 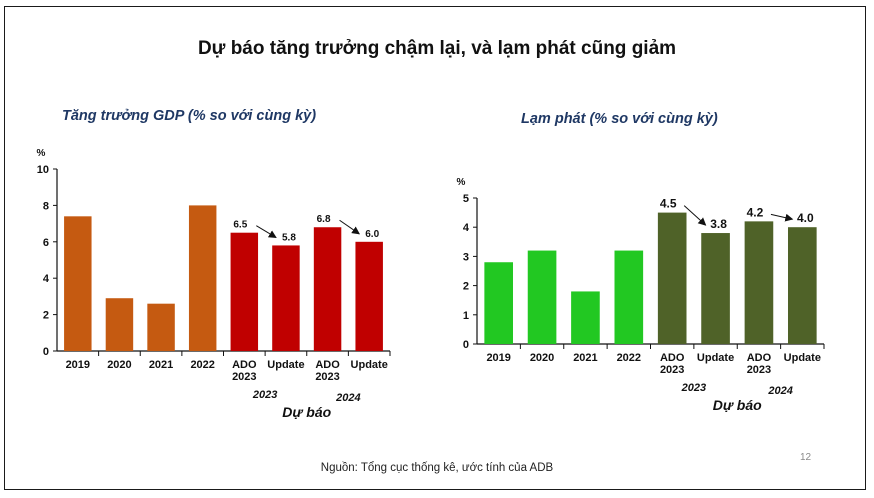 What do you see at coordinates (805, 218) in the screenshot?
I see `data-label-7: 4.0` at bounding box center [805, 218].